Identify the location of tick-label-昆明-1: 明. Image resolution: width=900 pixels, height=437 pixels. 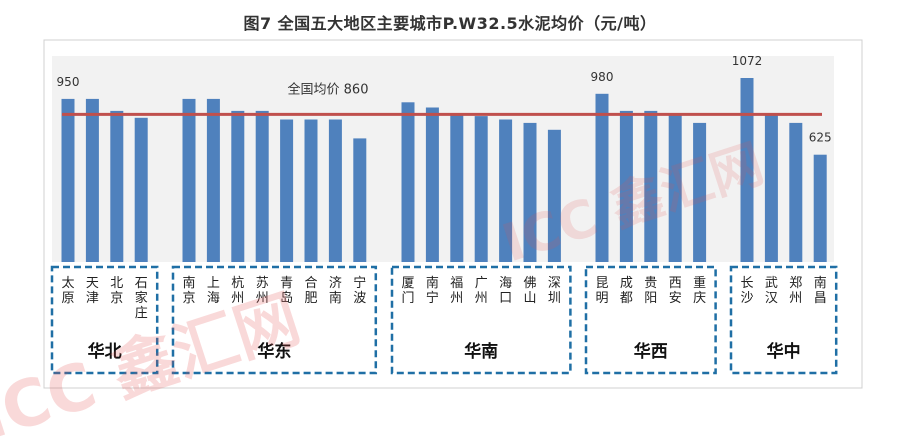
(601, 298).